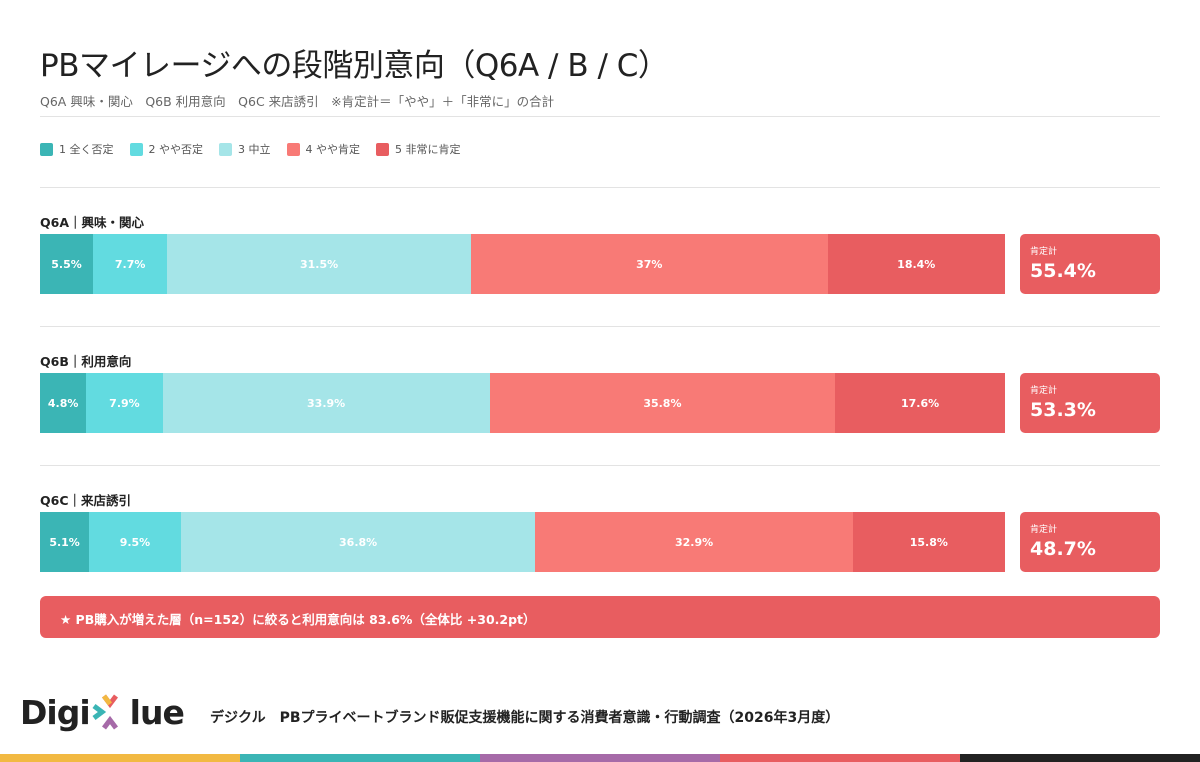 Image resolution: width=1200 pixels, height=762 pixels. What do you see at coordinates (649, 264) in the screenshot?
I see `bar-segment: 37%` at bounding box center [649, 264].